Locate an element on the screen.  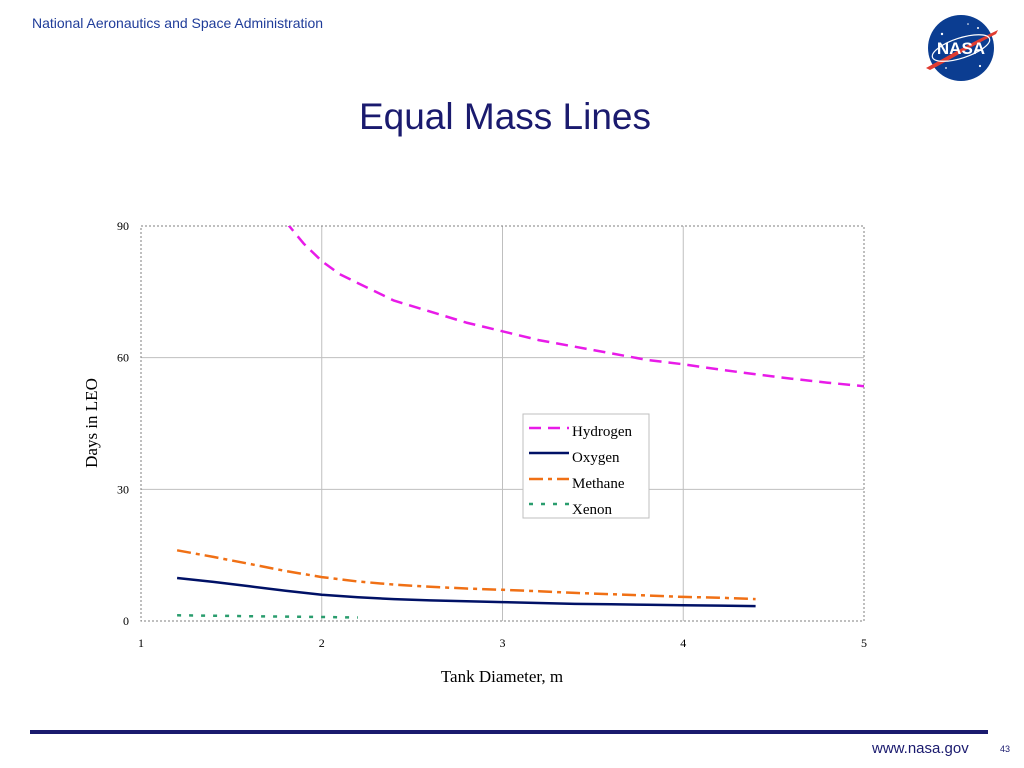
legend-label-methane: Methane is located at coordinates (598, 484).